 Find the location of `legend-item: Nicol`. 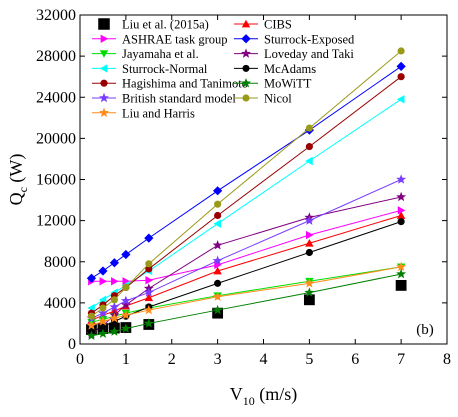

legend-item: Nicol is located at coordinates (263, 99).